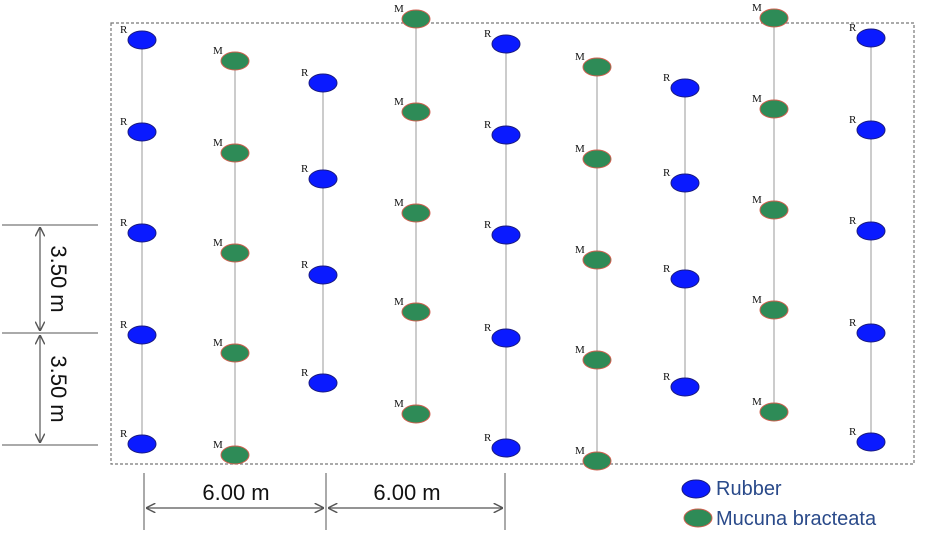 This screenshot has width=945, height=535. What do you see at coordinates (698, 518) in the screenshot?
I see `legend-mucuna-swatch` at bounding box center [698, 518].